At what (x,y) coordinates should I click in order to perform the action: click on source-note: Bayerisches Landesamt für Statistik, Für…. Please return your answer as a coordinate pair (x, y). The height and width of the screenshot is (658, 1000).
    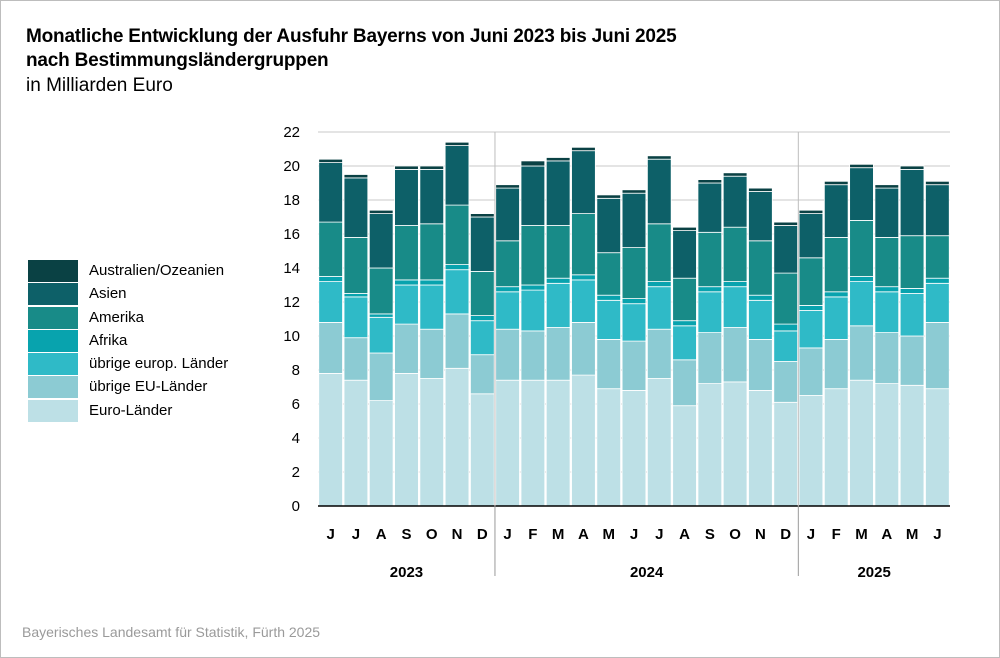
    Looking at the image, I should click on (171, 632).